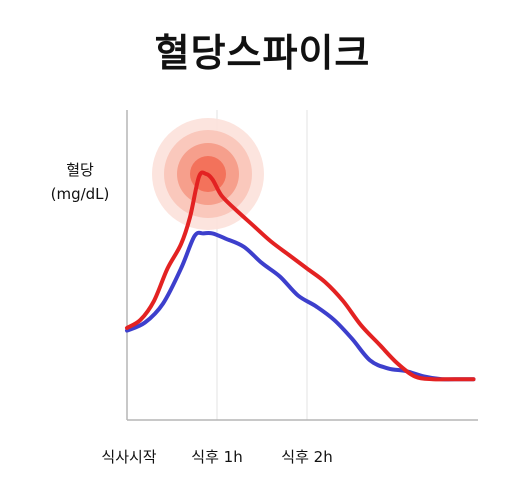 Image resolution: width=525 pixels, height=486 pixels. What do you see at coordinates (80, 194) in the screenshot?
I see `y-axis-label-line-2: (mg/dL)` at bounding box center [80, 194].